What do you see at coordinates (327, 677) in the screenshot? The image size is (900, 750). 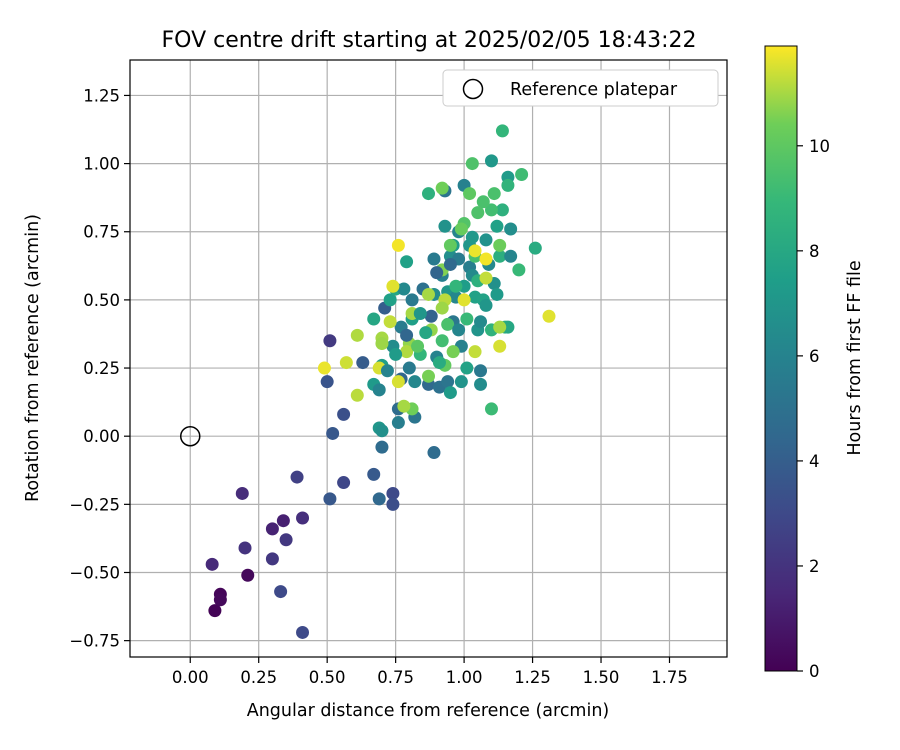 I see `x-tick-label: 0.50` at bounding box center [327, 677].